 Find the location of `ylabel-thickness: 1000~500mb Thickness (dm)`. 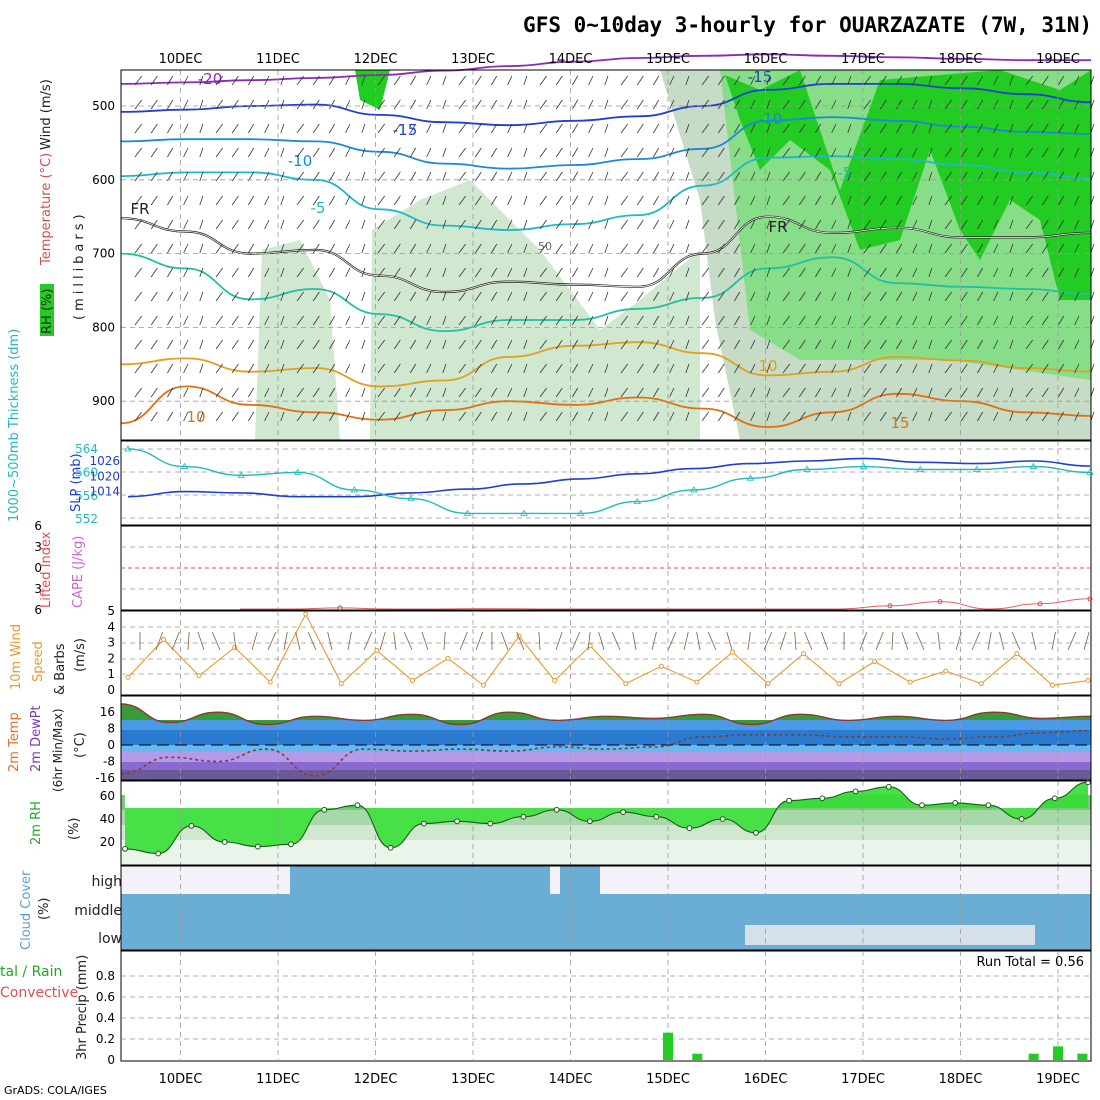

ylabel-thickness: 1000~500mb Thickness (dm) is located at coordinates (14, 425).